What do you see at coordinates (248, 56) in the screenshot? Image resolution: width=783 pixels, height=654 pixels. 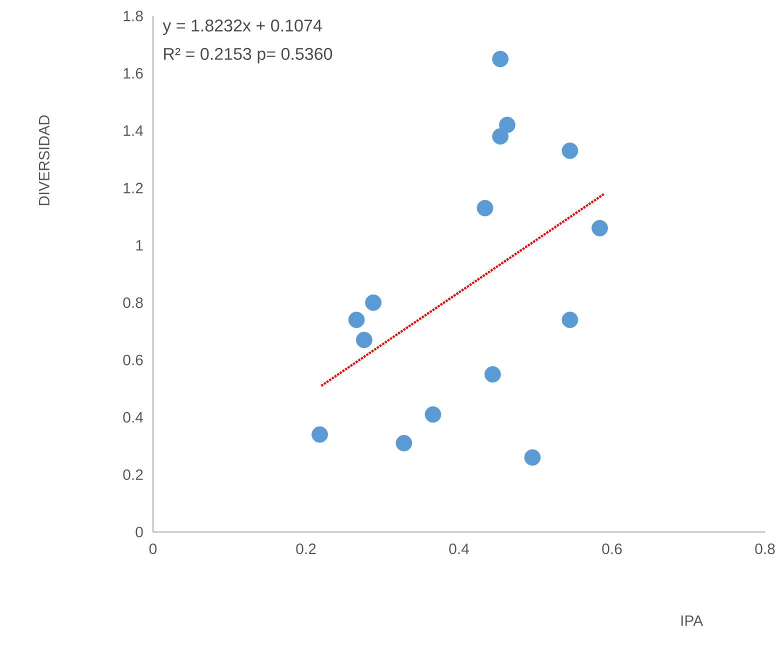 I see `annotation: R² = 0.2153 p= 0.5360` at bounding box center [248, 56].